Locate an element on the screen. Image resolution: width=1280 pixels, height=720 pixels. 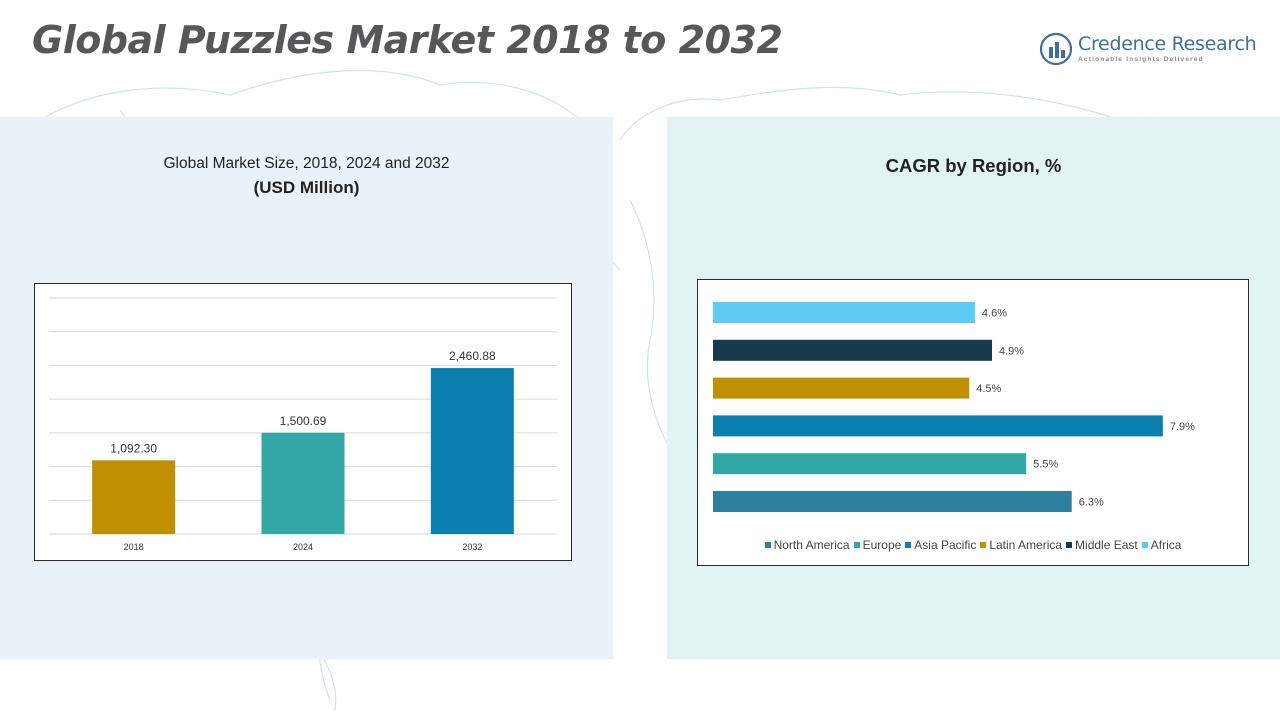
legend-label: North America is located at coordinates (811, 545).